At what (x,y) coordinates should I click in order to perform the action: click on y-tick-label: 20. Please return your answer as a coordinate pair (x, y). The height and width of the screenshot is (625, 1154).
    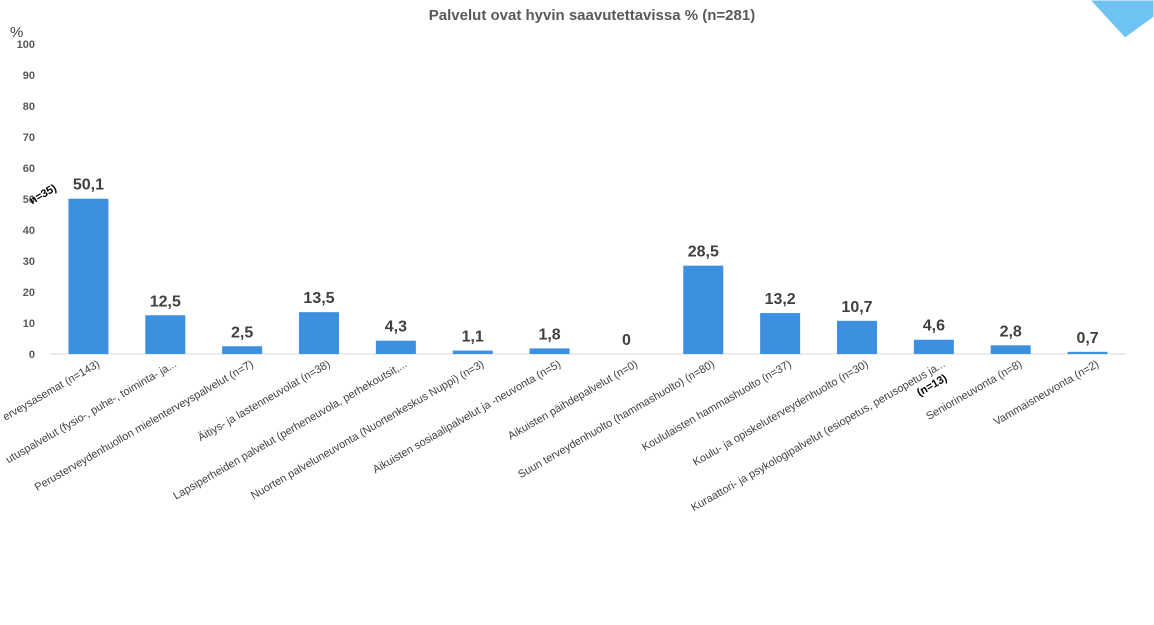
    Looking at the image, I should click on (29, 293).